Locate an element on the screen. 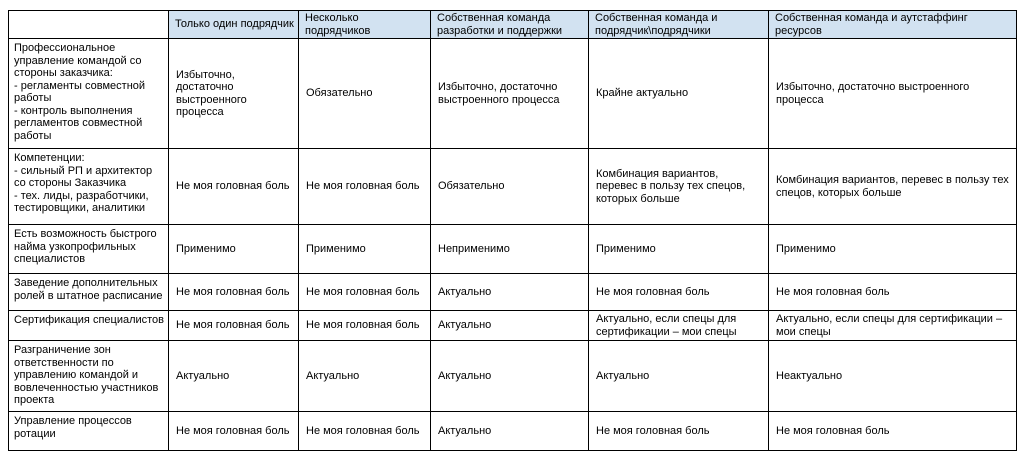 This screenshot has height=452, width=1024. table-cell: Неприменимо is located at coordinates (509, 249).